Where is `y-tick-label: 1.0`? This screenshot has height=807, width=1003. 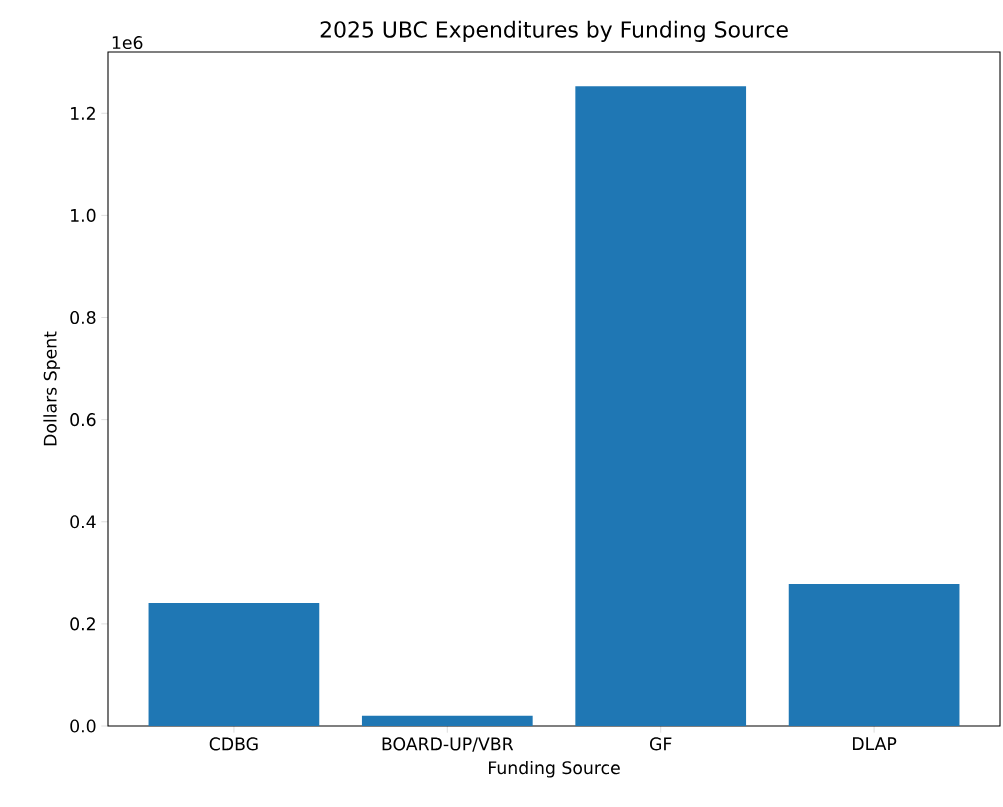 y-tick-label: 1.0 is located at coordinates (83, 215).